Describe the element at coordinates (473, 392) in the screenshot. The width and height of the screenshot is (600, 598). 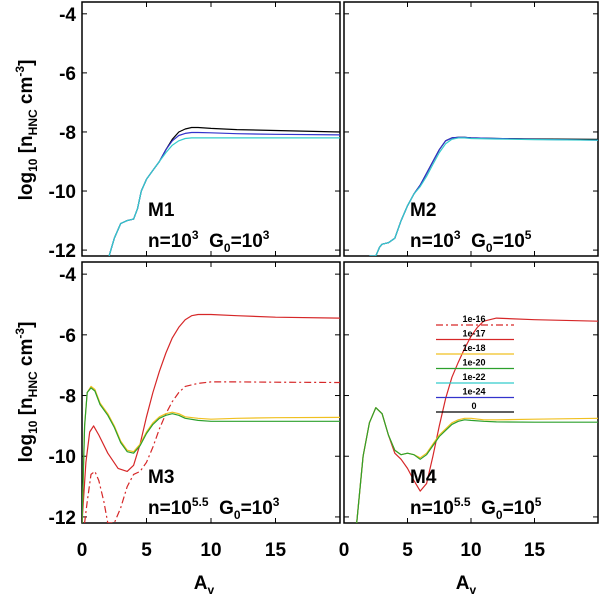
I see `legend-label-1e-24: 1e-24` at that location.